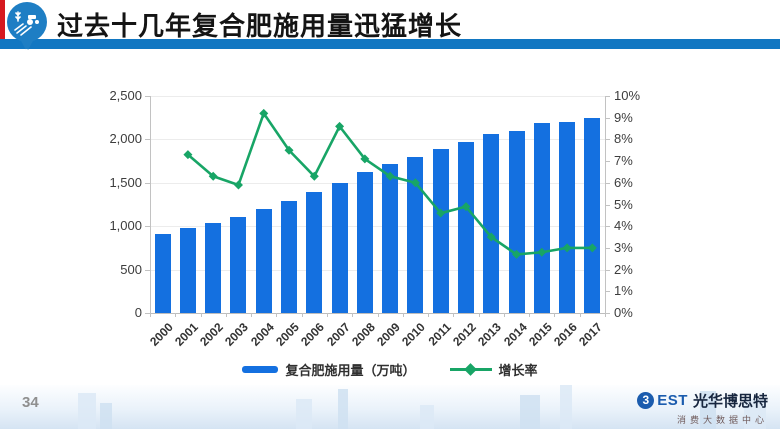 The height and width of the screenshot is (429, 780). I want to click on bar-2005, so click(289, 257).